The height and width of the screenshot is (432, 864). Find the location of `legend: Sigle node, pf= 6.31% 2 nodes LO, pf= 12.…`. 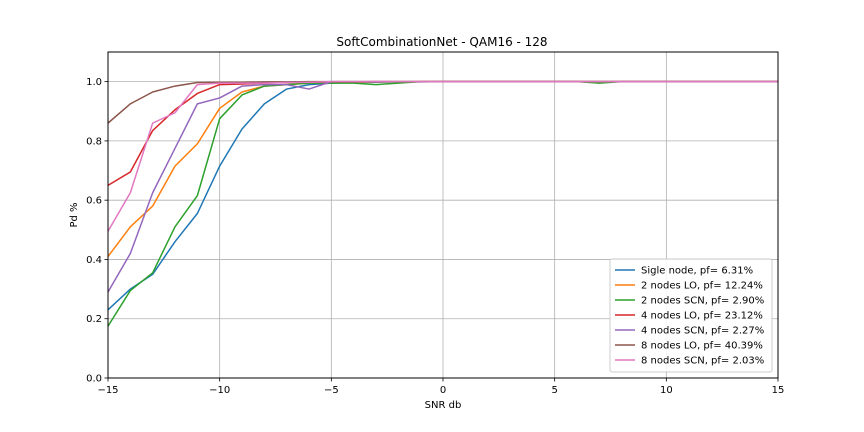

legend: Sigle node, pf= 6.31% 2 nodes LO, pf= 12.… is located at coordinates (691, 315).